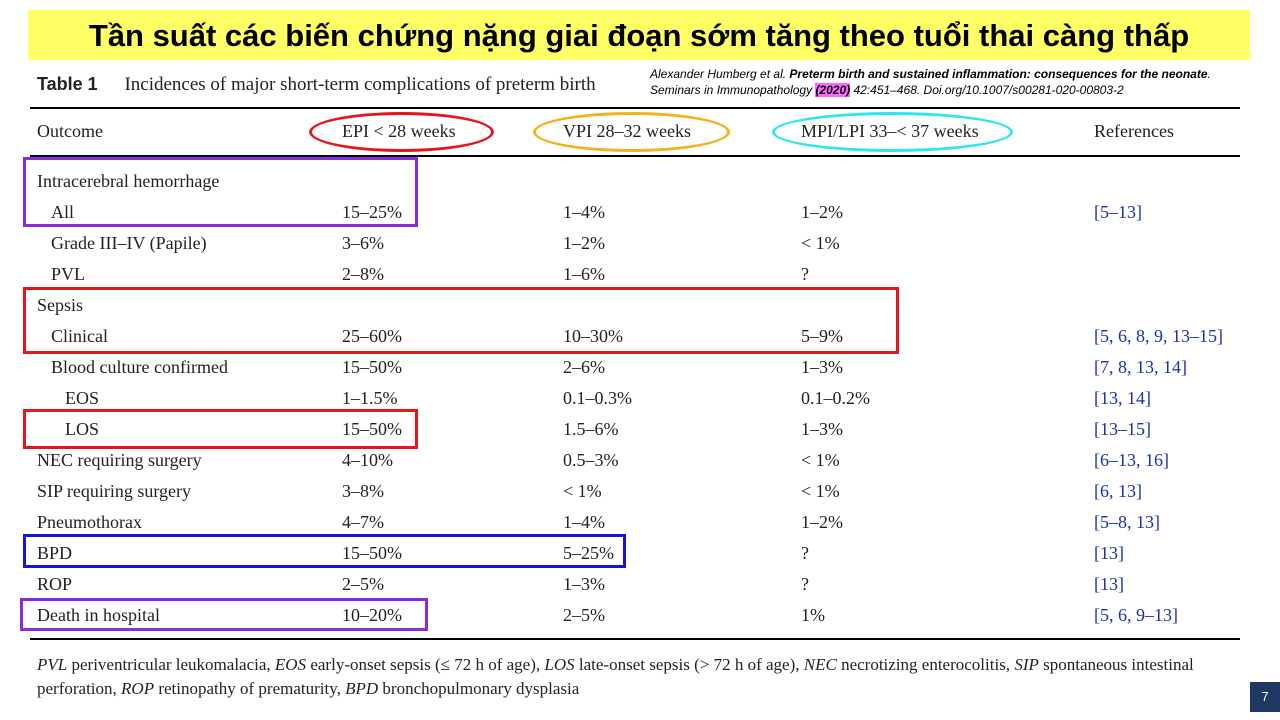 This screenshot has height=720, width=1280. I want to click on highlight-box-bpd, so click(324, 551).